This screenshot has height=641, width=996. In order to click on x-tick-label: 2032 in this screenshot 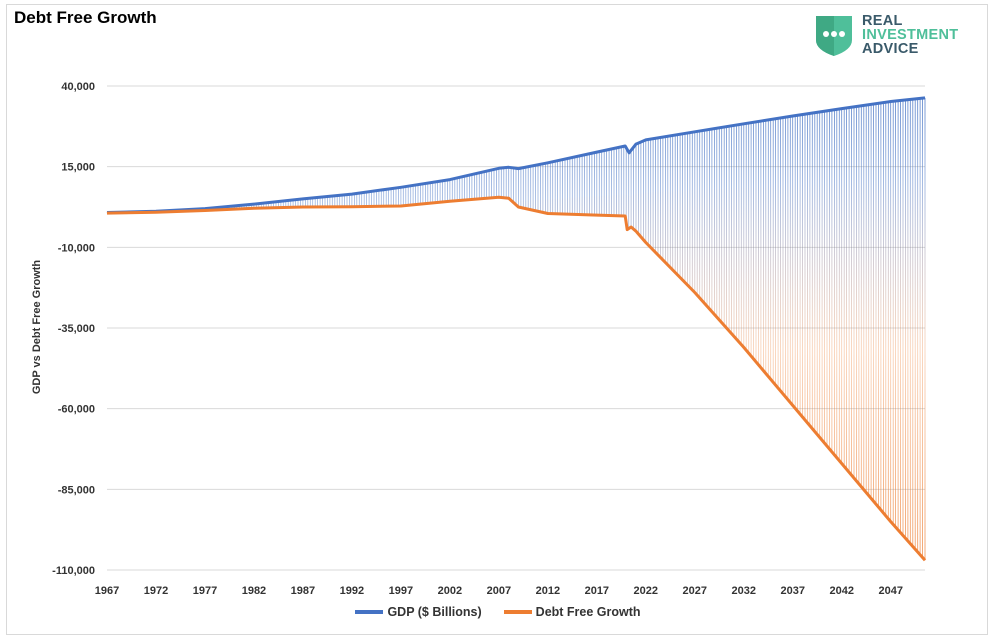, I will do `click(744, 591)`.